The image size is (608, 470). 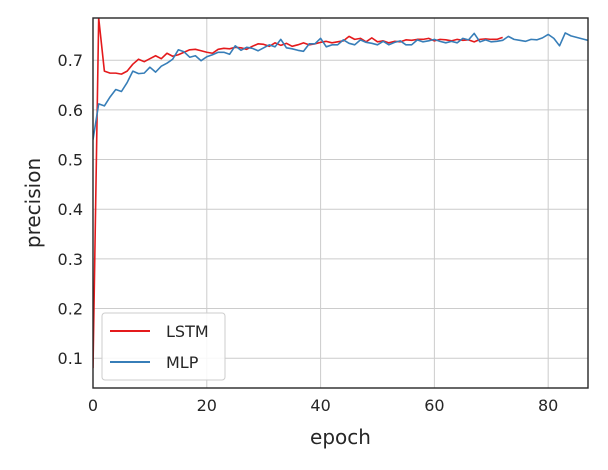 I want to click on y-tick-label: 0.6, so click(x=70, y=110).